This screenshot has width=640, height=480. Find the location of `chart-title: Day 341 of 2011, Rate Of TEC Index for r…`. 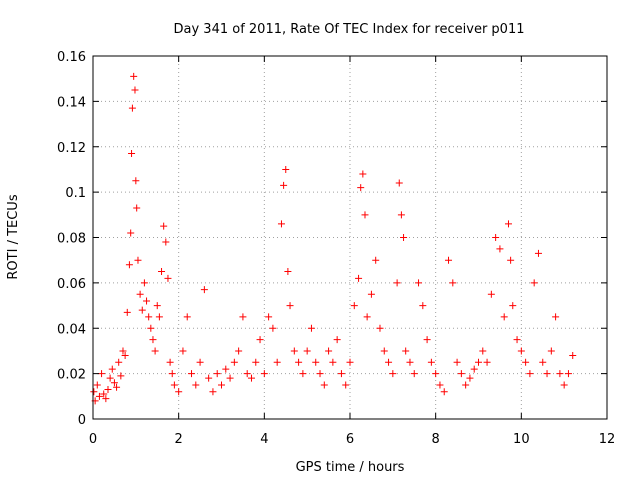

chart-title: Day 341 of 2011, Rate Of TEC Index for r… is located at coordinates (349, 29).